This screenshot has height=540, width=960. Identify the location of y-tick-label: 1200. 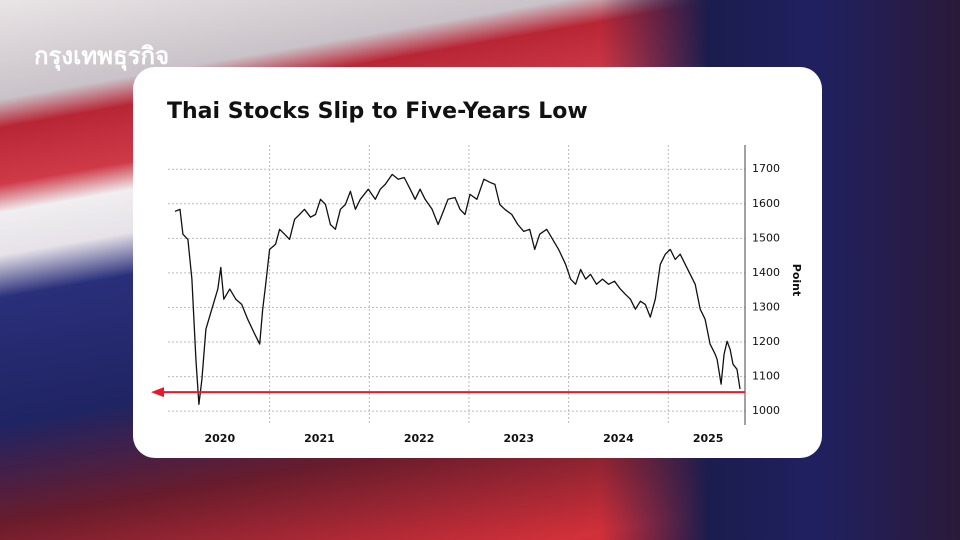
(766, 341).